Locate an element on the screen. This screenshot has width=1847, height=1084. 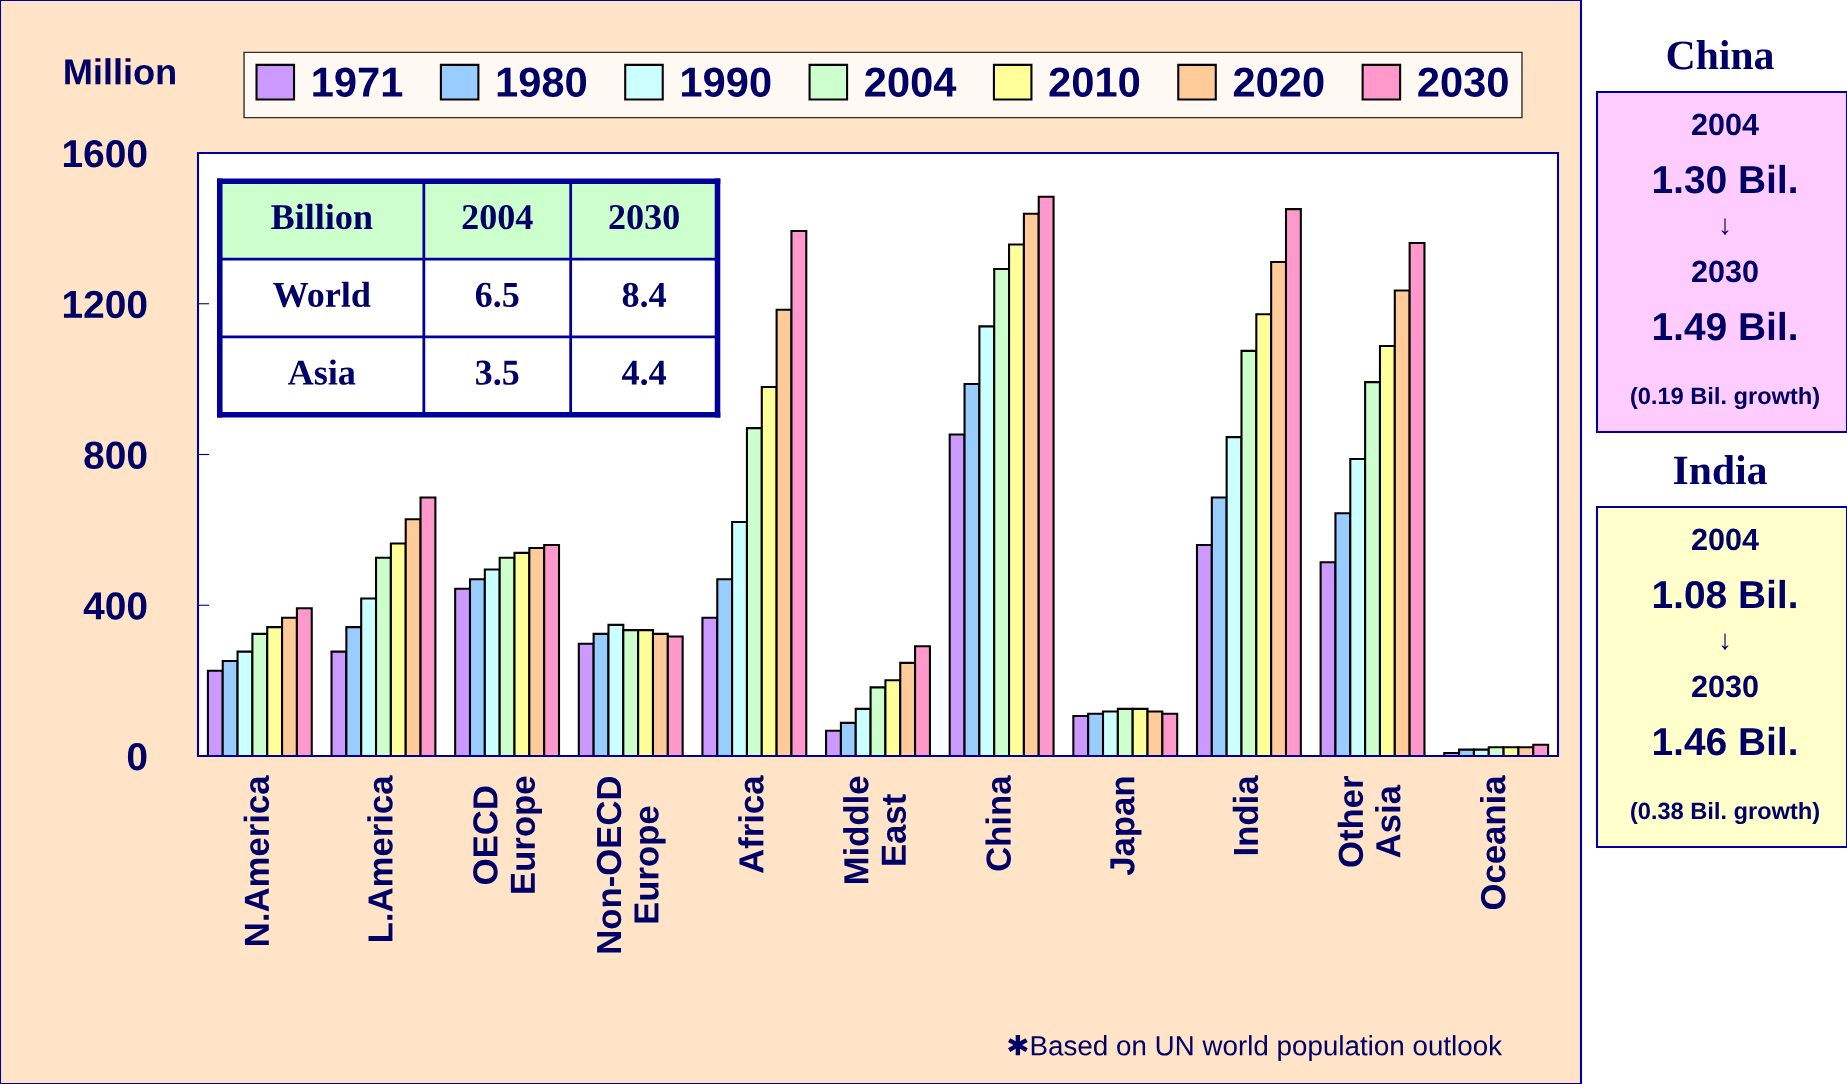
legend-label: 1980 is located at coordinates (542, 82).